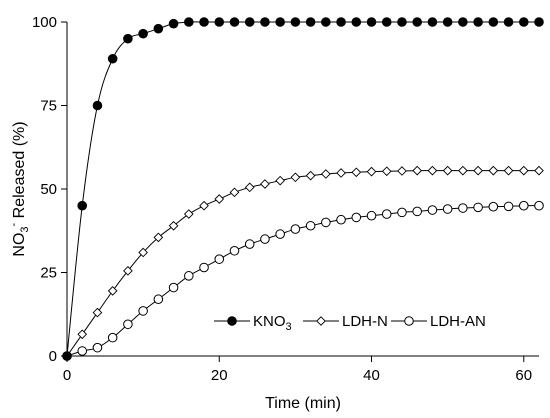 This screenshot has width=550, height=418. What do you see at coordinates (289, 327) in the screenshot?
I see `legend-label-subscript: 3` at bounding box center [289, 327].